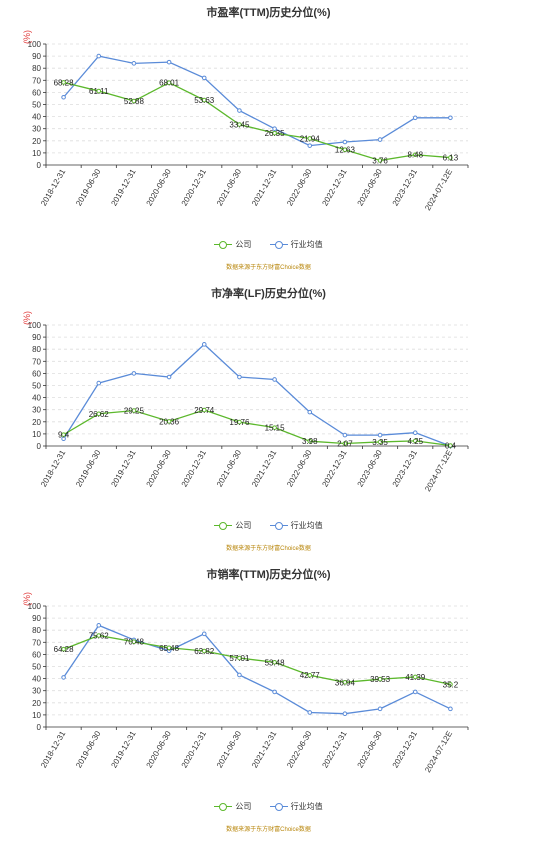  Describe the element at coordinates (268, 575) in the screenshot. I see `chart-title: 市销率(TTM)历史分位(%)` at that location.